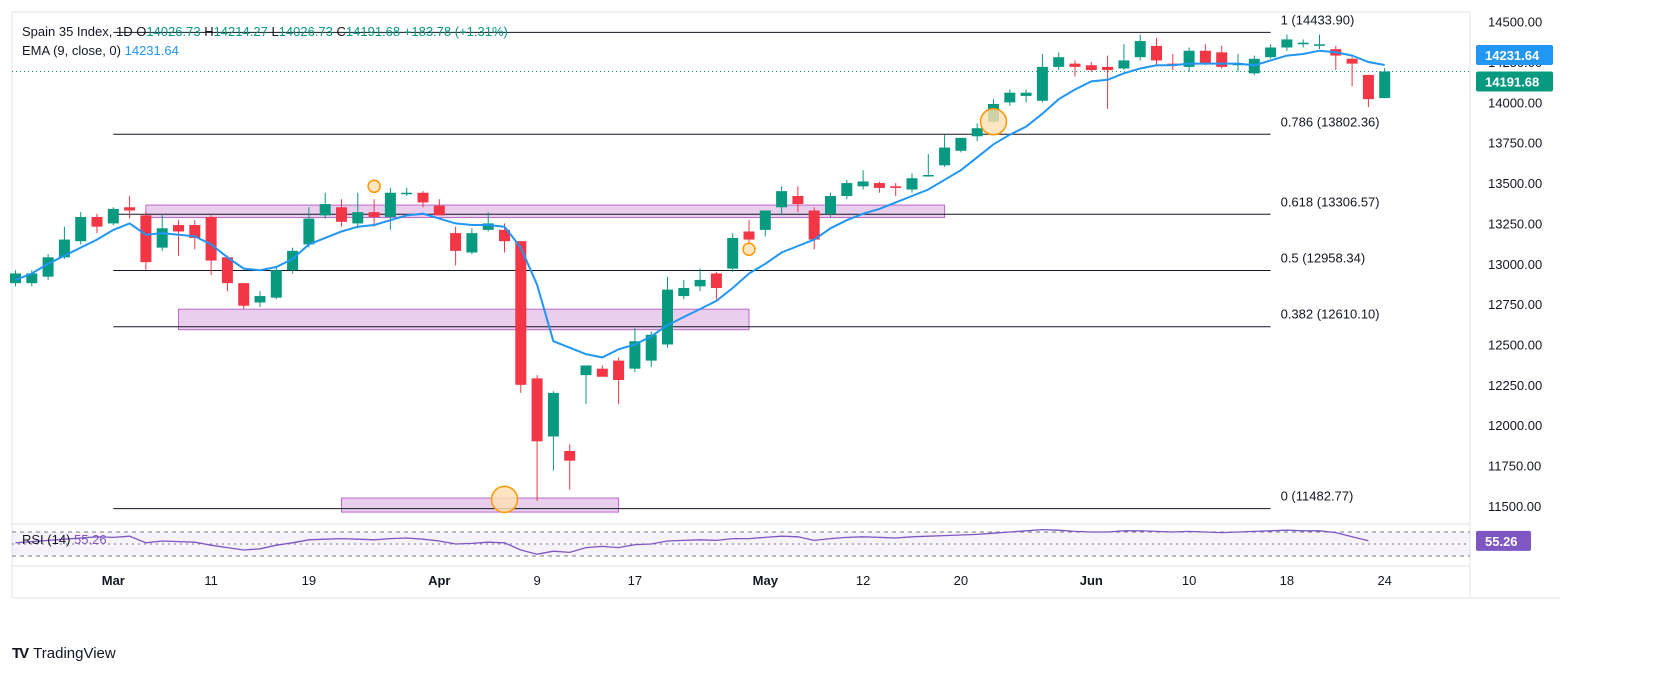 The width and height of the screenshot is (1656, 675). Describe the element at coordinates (100, 50) in the screenshot. I see `ema-legend: EMA (9, close, 0) 14231.64` at that location.